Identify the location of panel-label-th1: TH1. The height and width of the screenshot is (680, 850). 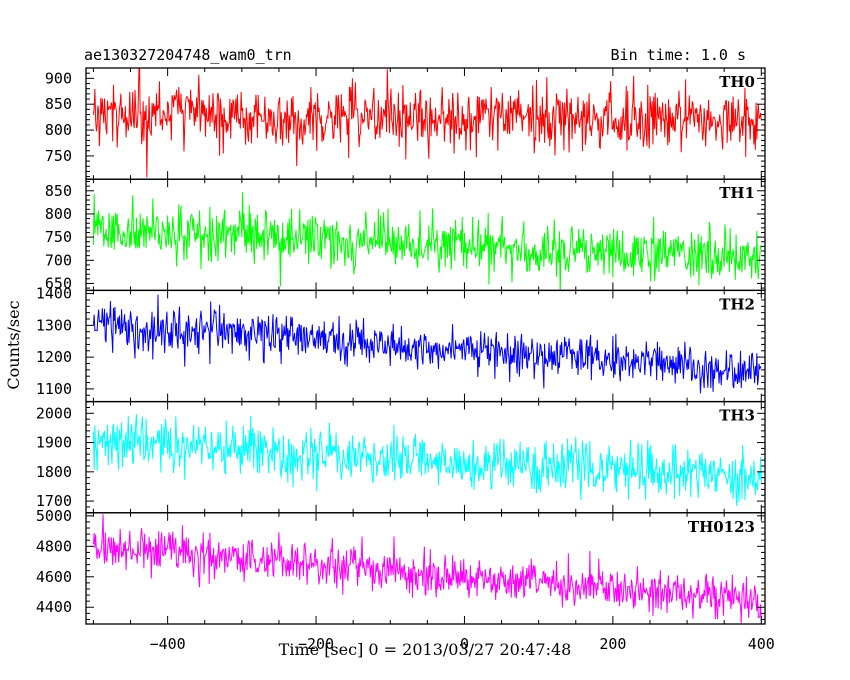
(737, 193).